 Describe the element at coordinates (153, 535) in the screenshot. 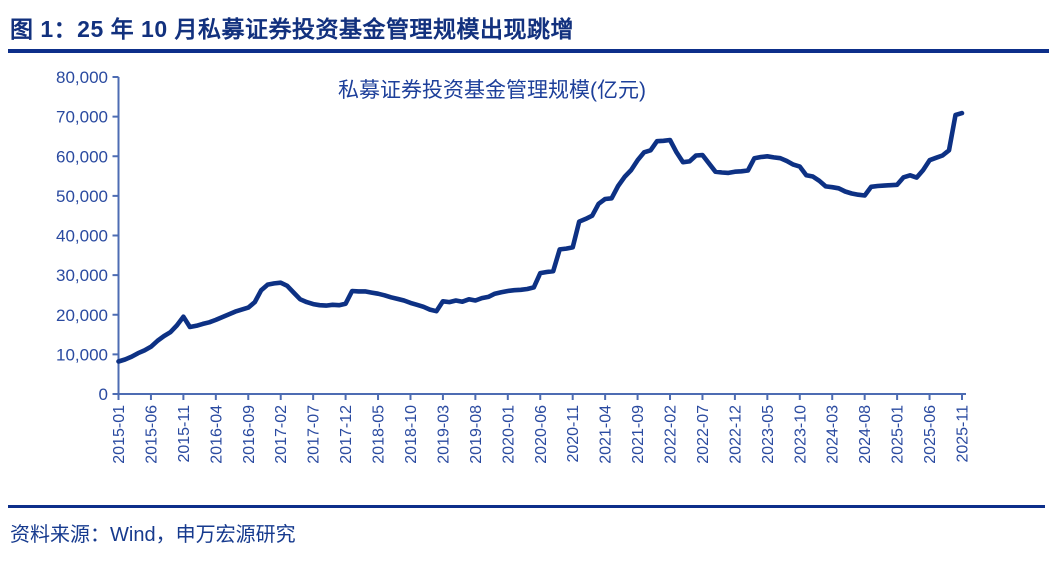

I see `source-note: 资料来源：Wind，申万宏源研究` at that location.